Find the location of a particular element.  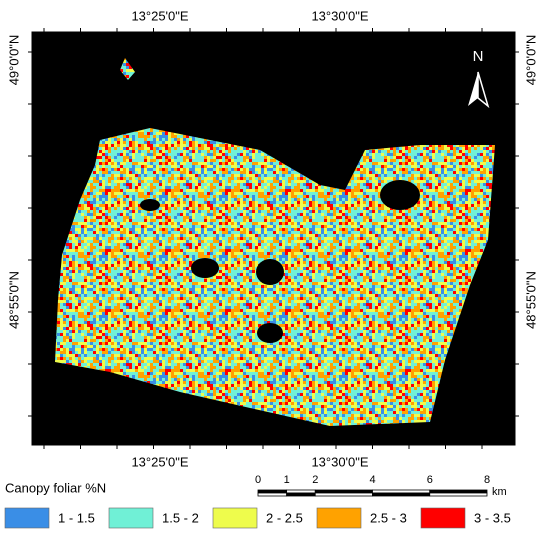

north-label: N is located at coordinates (478, 56).